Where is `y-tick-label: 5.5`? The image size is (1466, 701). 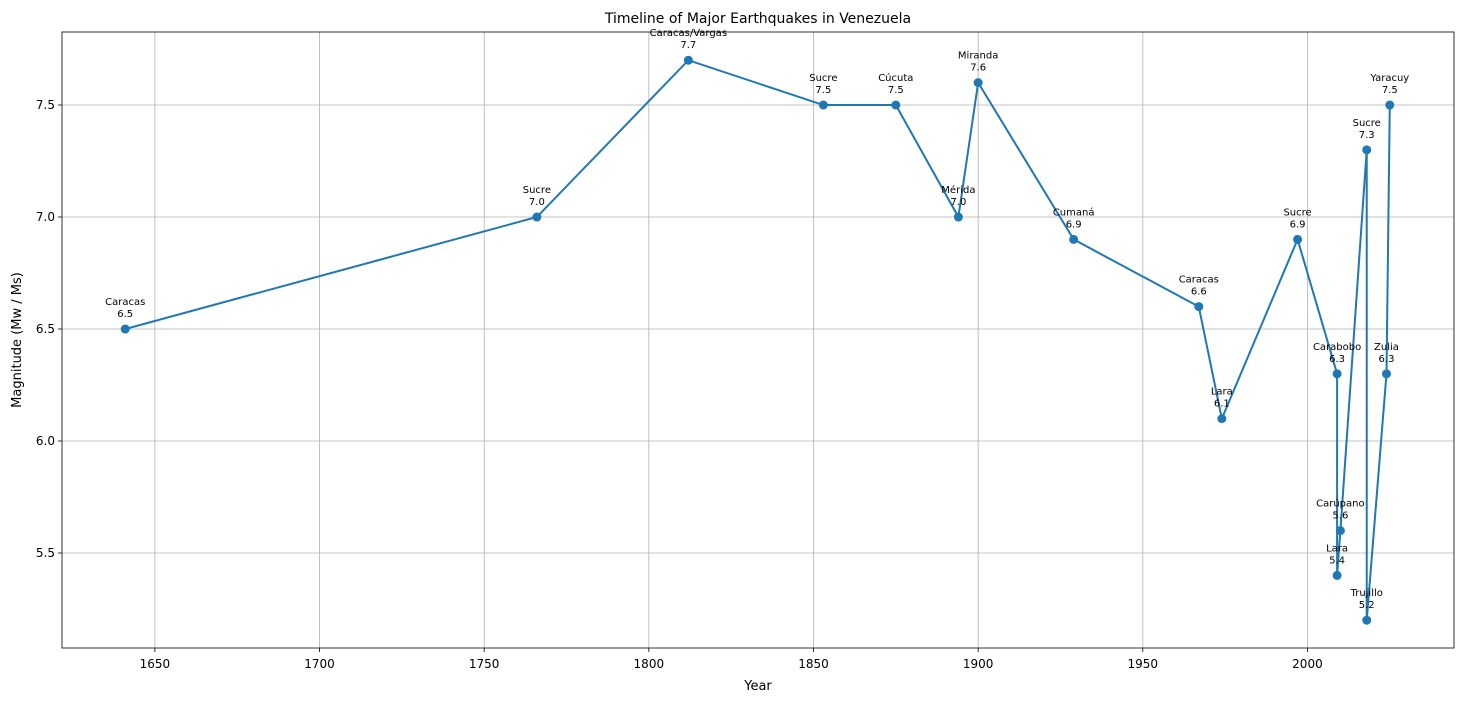 y-tick-label: 5.5 is located at coordinates (45, 553).